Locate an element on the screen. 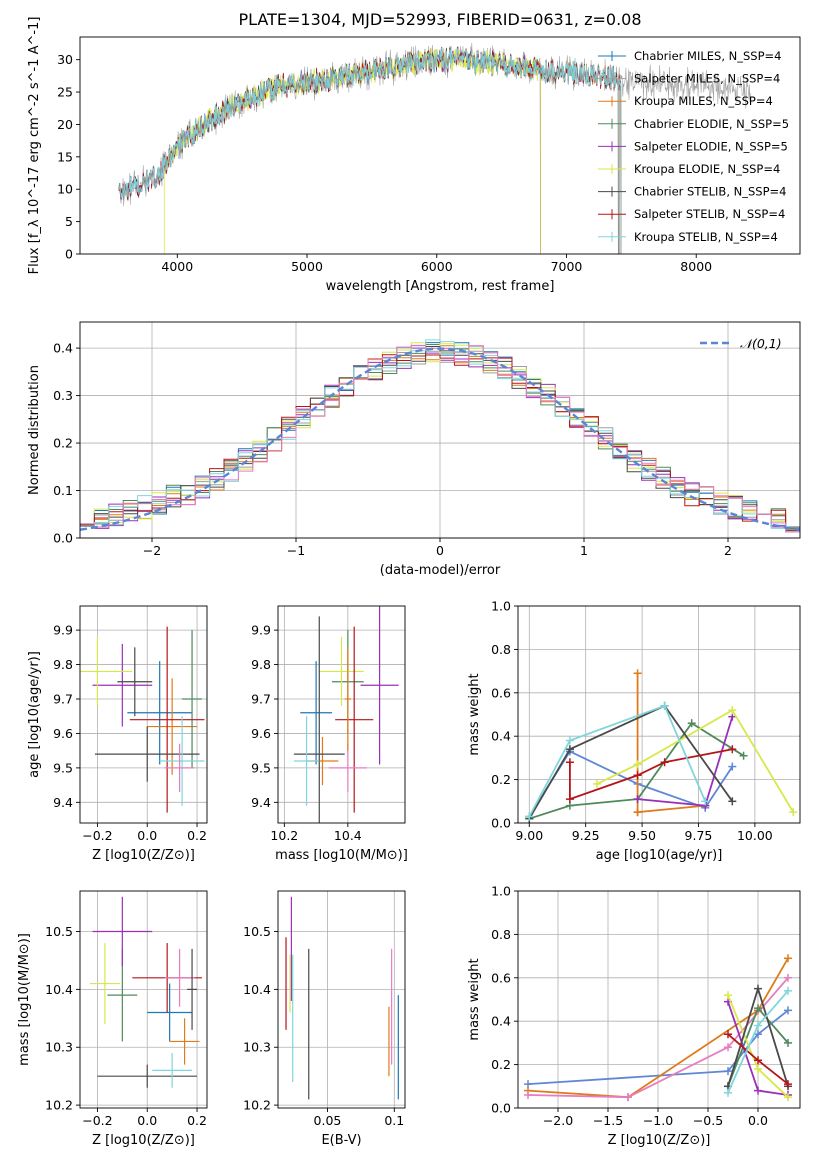 This screenshot has height=1170, width=819. legend-label: Chabrier ELODIE, N_SSP=5 is located at coordinates (711, 124).